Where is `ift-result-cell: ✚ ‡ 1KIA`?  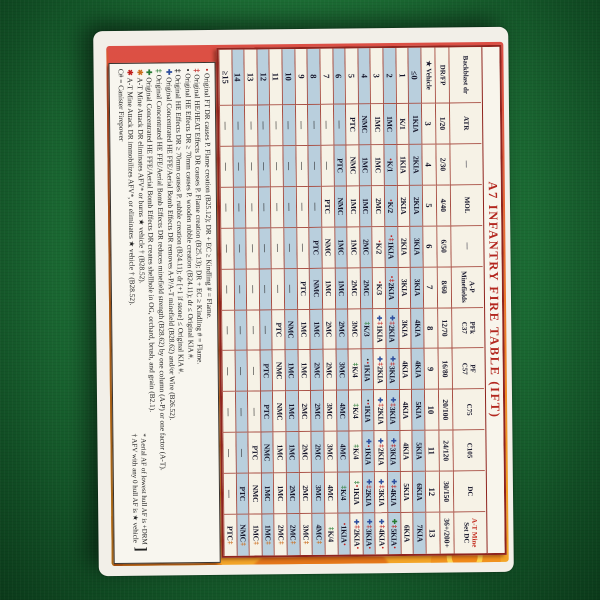
ift-result-cell: ✚ ‡ 1KIA is located at coordinates (379, 329).